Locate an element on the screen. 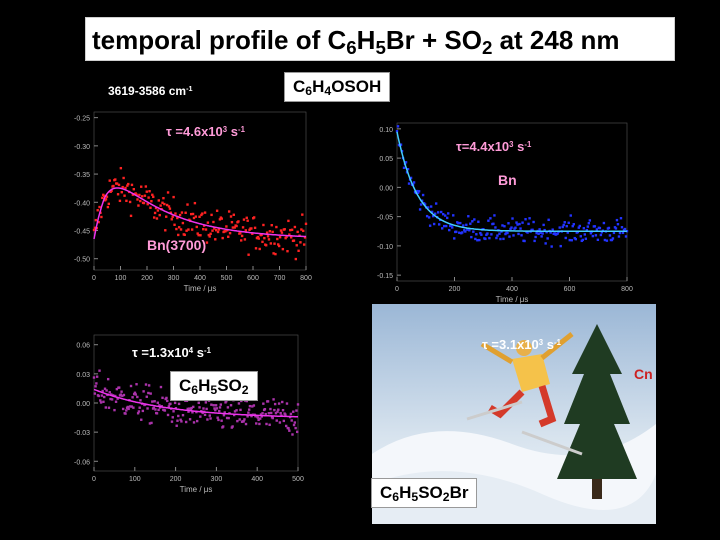  label-c6h5so2: C6H5SO2 is located at coordinates (214, 386).